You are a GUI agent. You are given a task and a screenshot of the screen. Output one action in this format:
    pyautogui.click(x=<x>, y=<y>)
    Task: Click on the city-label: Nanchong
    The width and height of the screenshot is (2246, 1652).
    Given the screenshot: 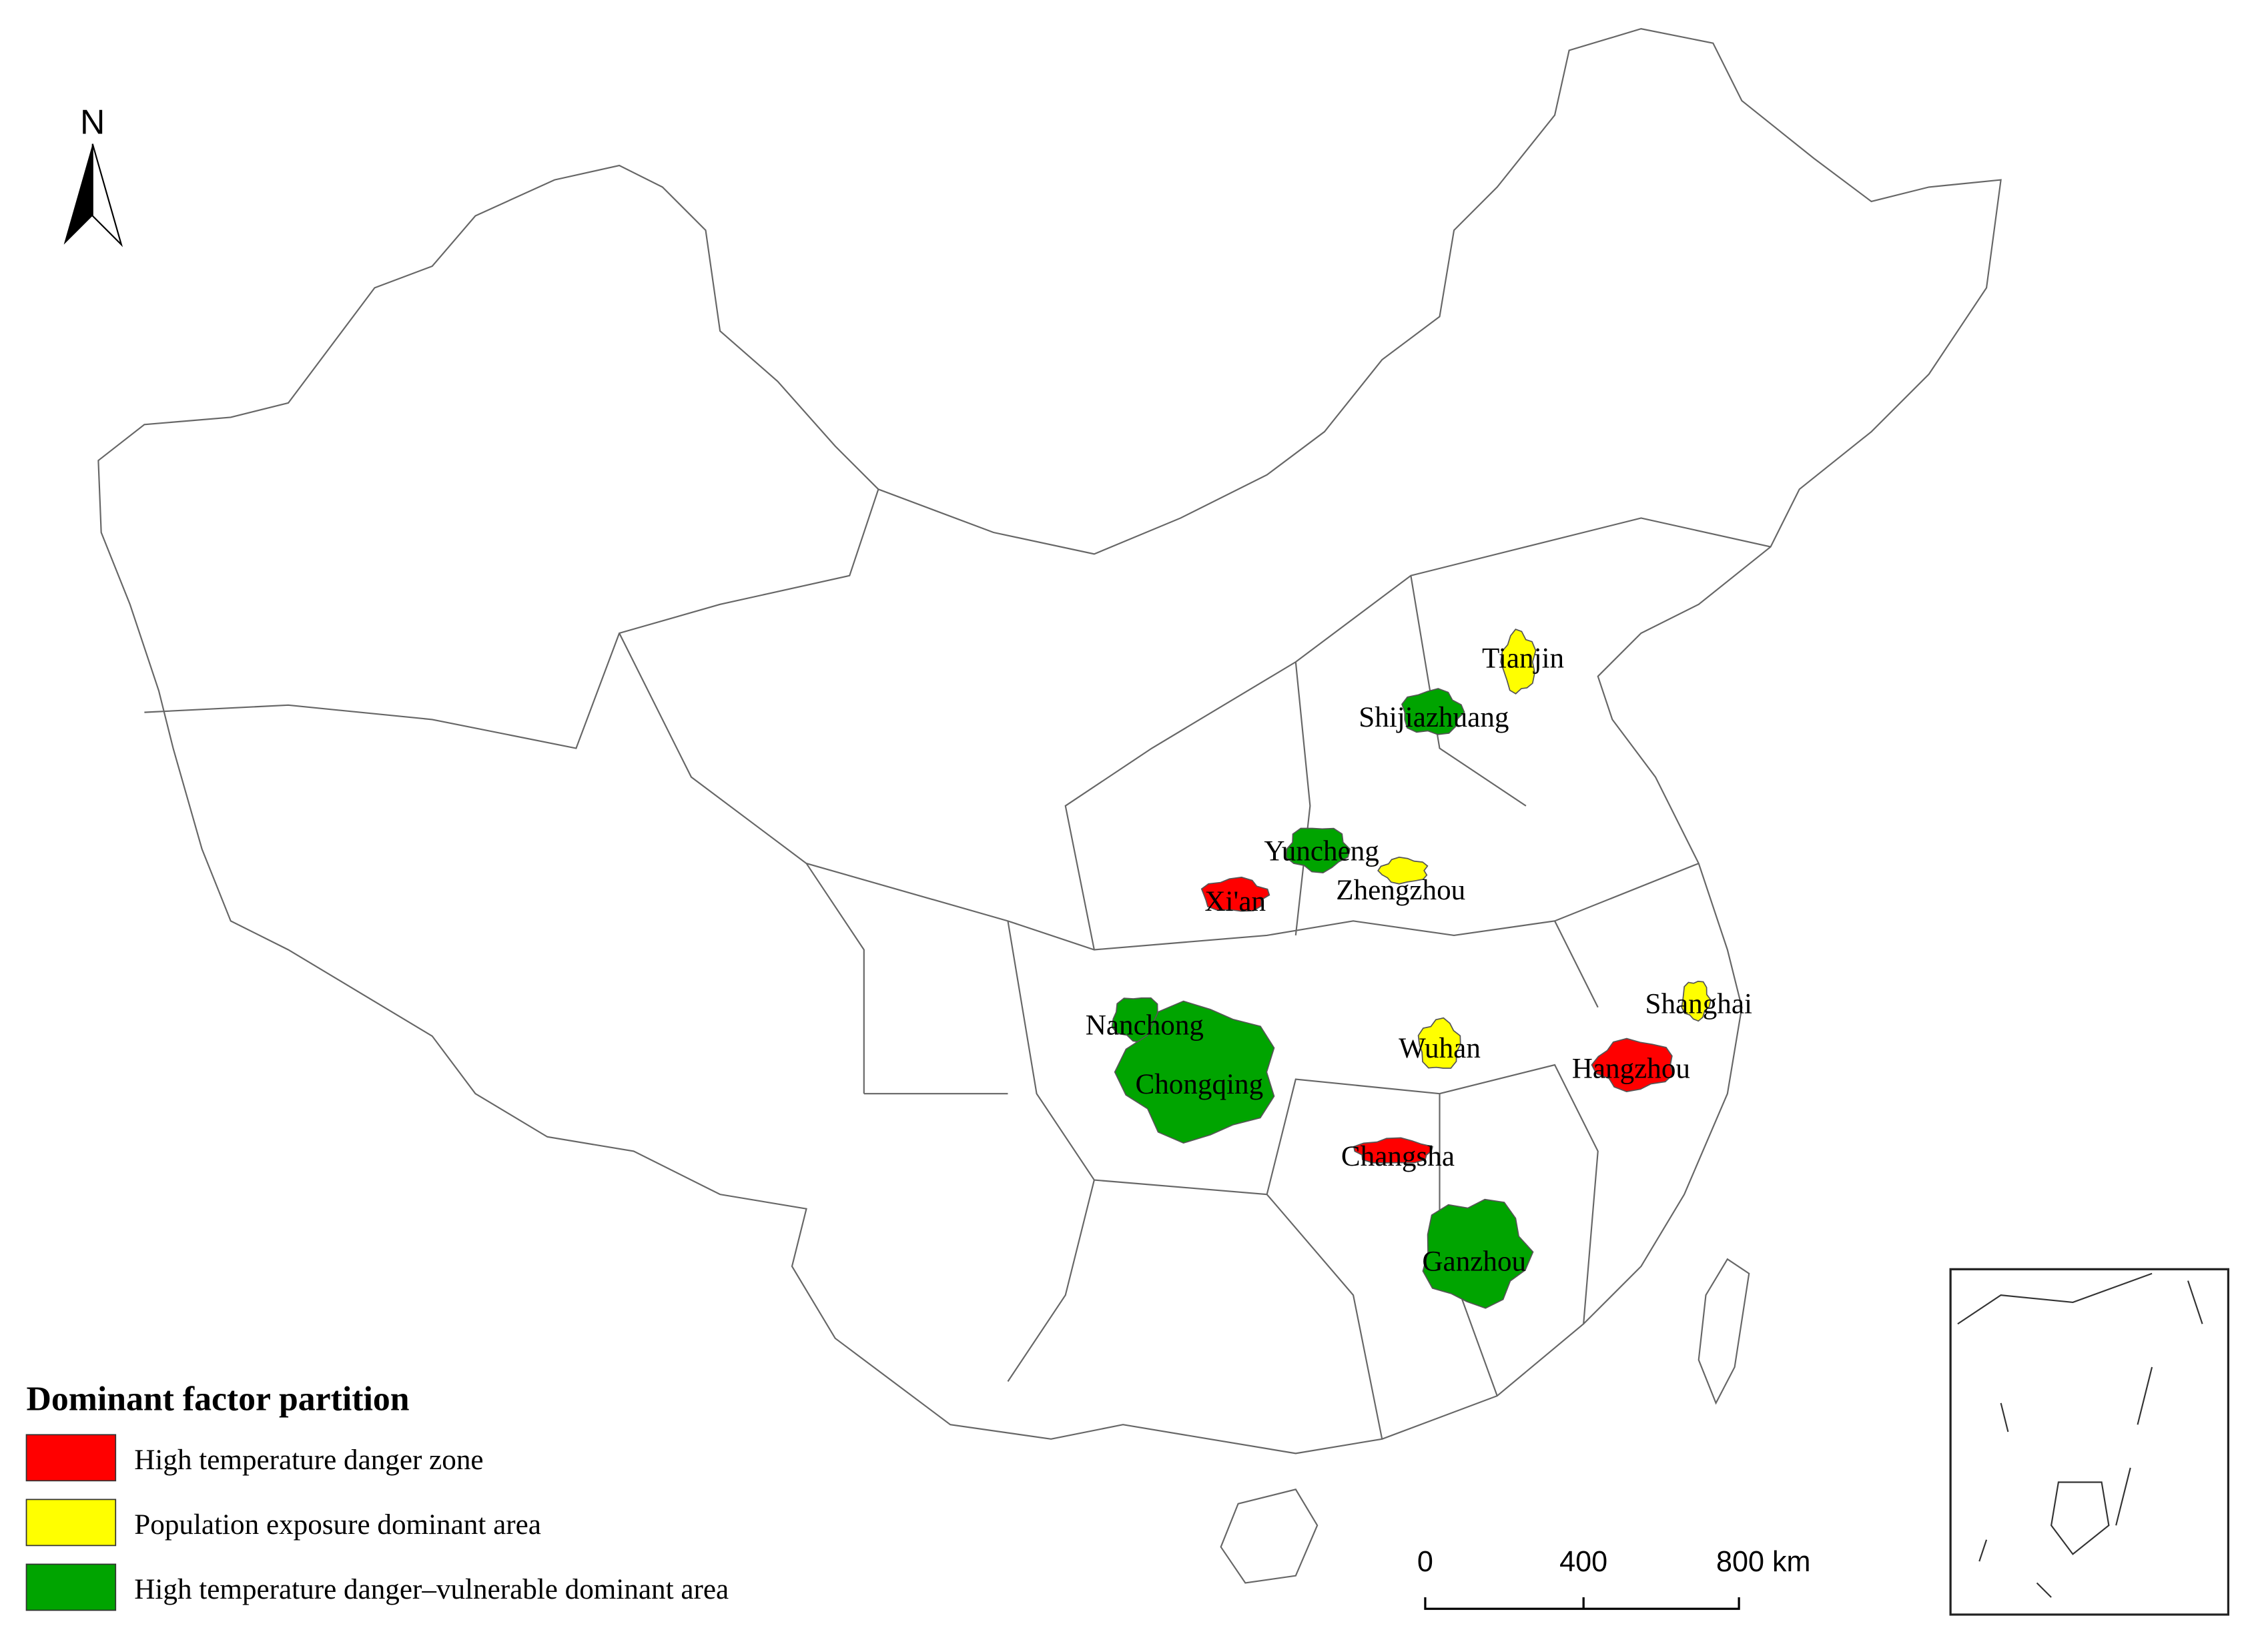 What is the action you would take?
    pyautogui.click(x=1145, y=1026)
    